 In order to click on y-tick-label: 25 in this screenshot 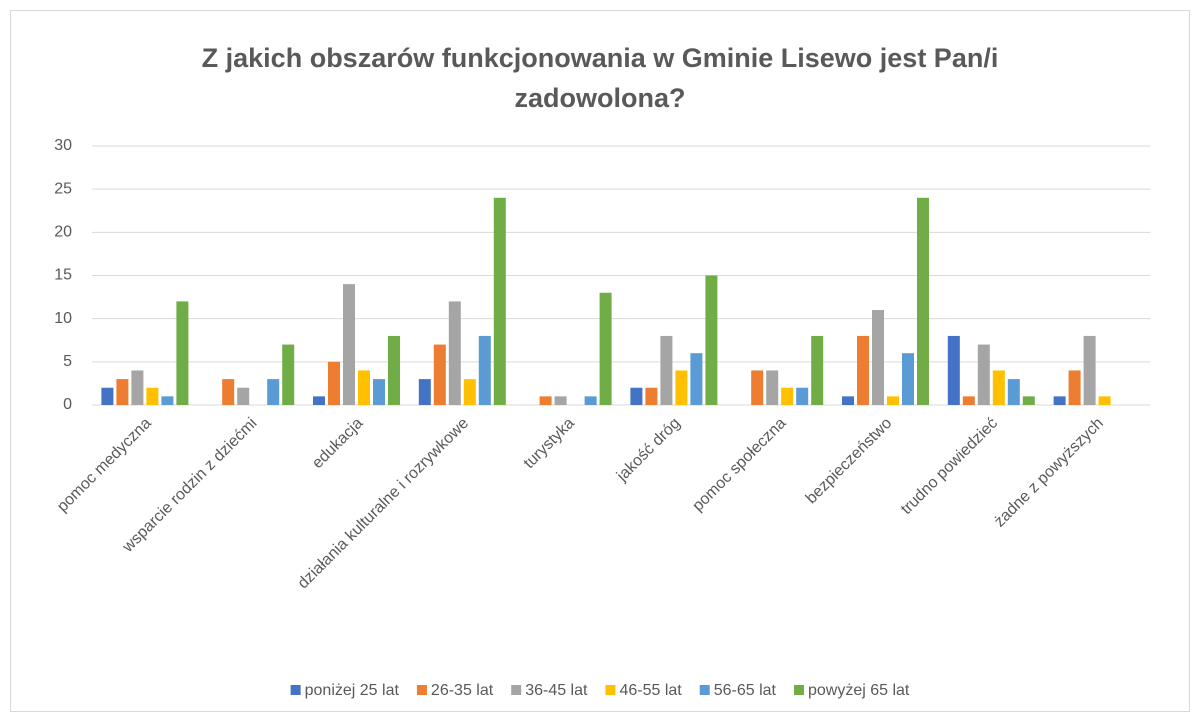, I will do `click(63, 188)`.